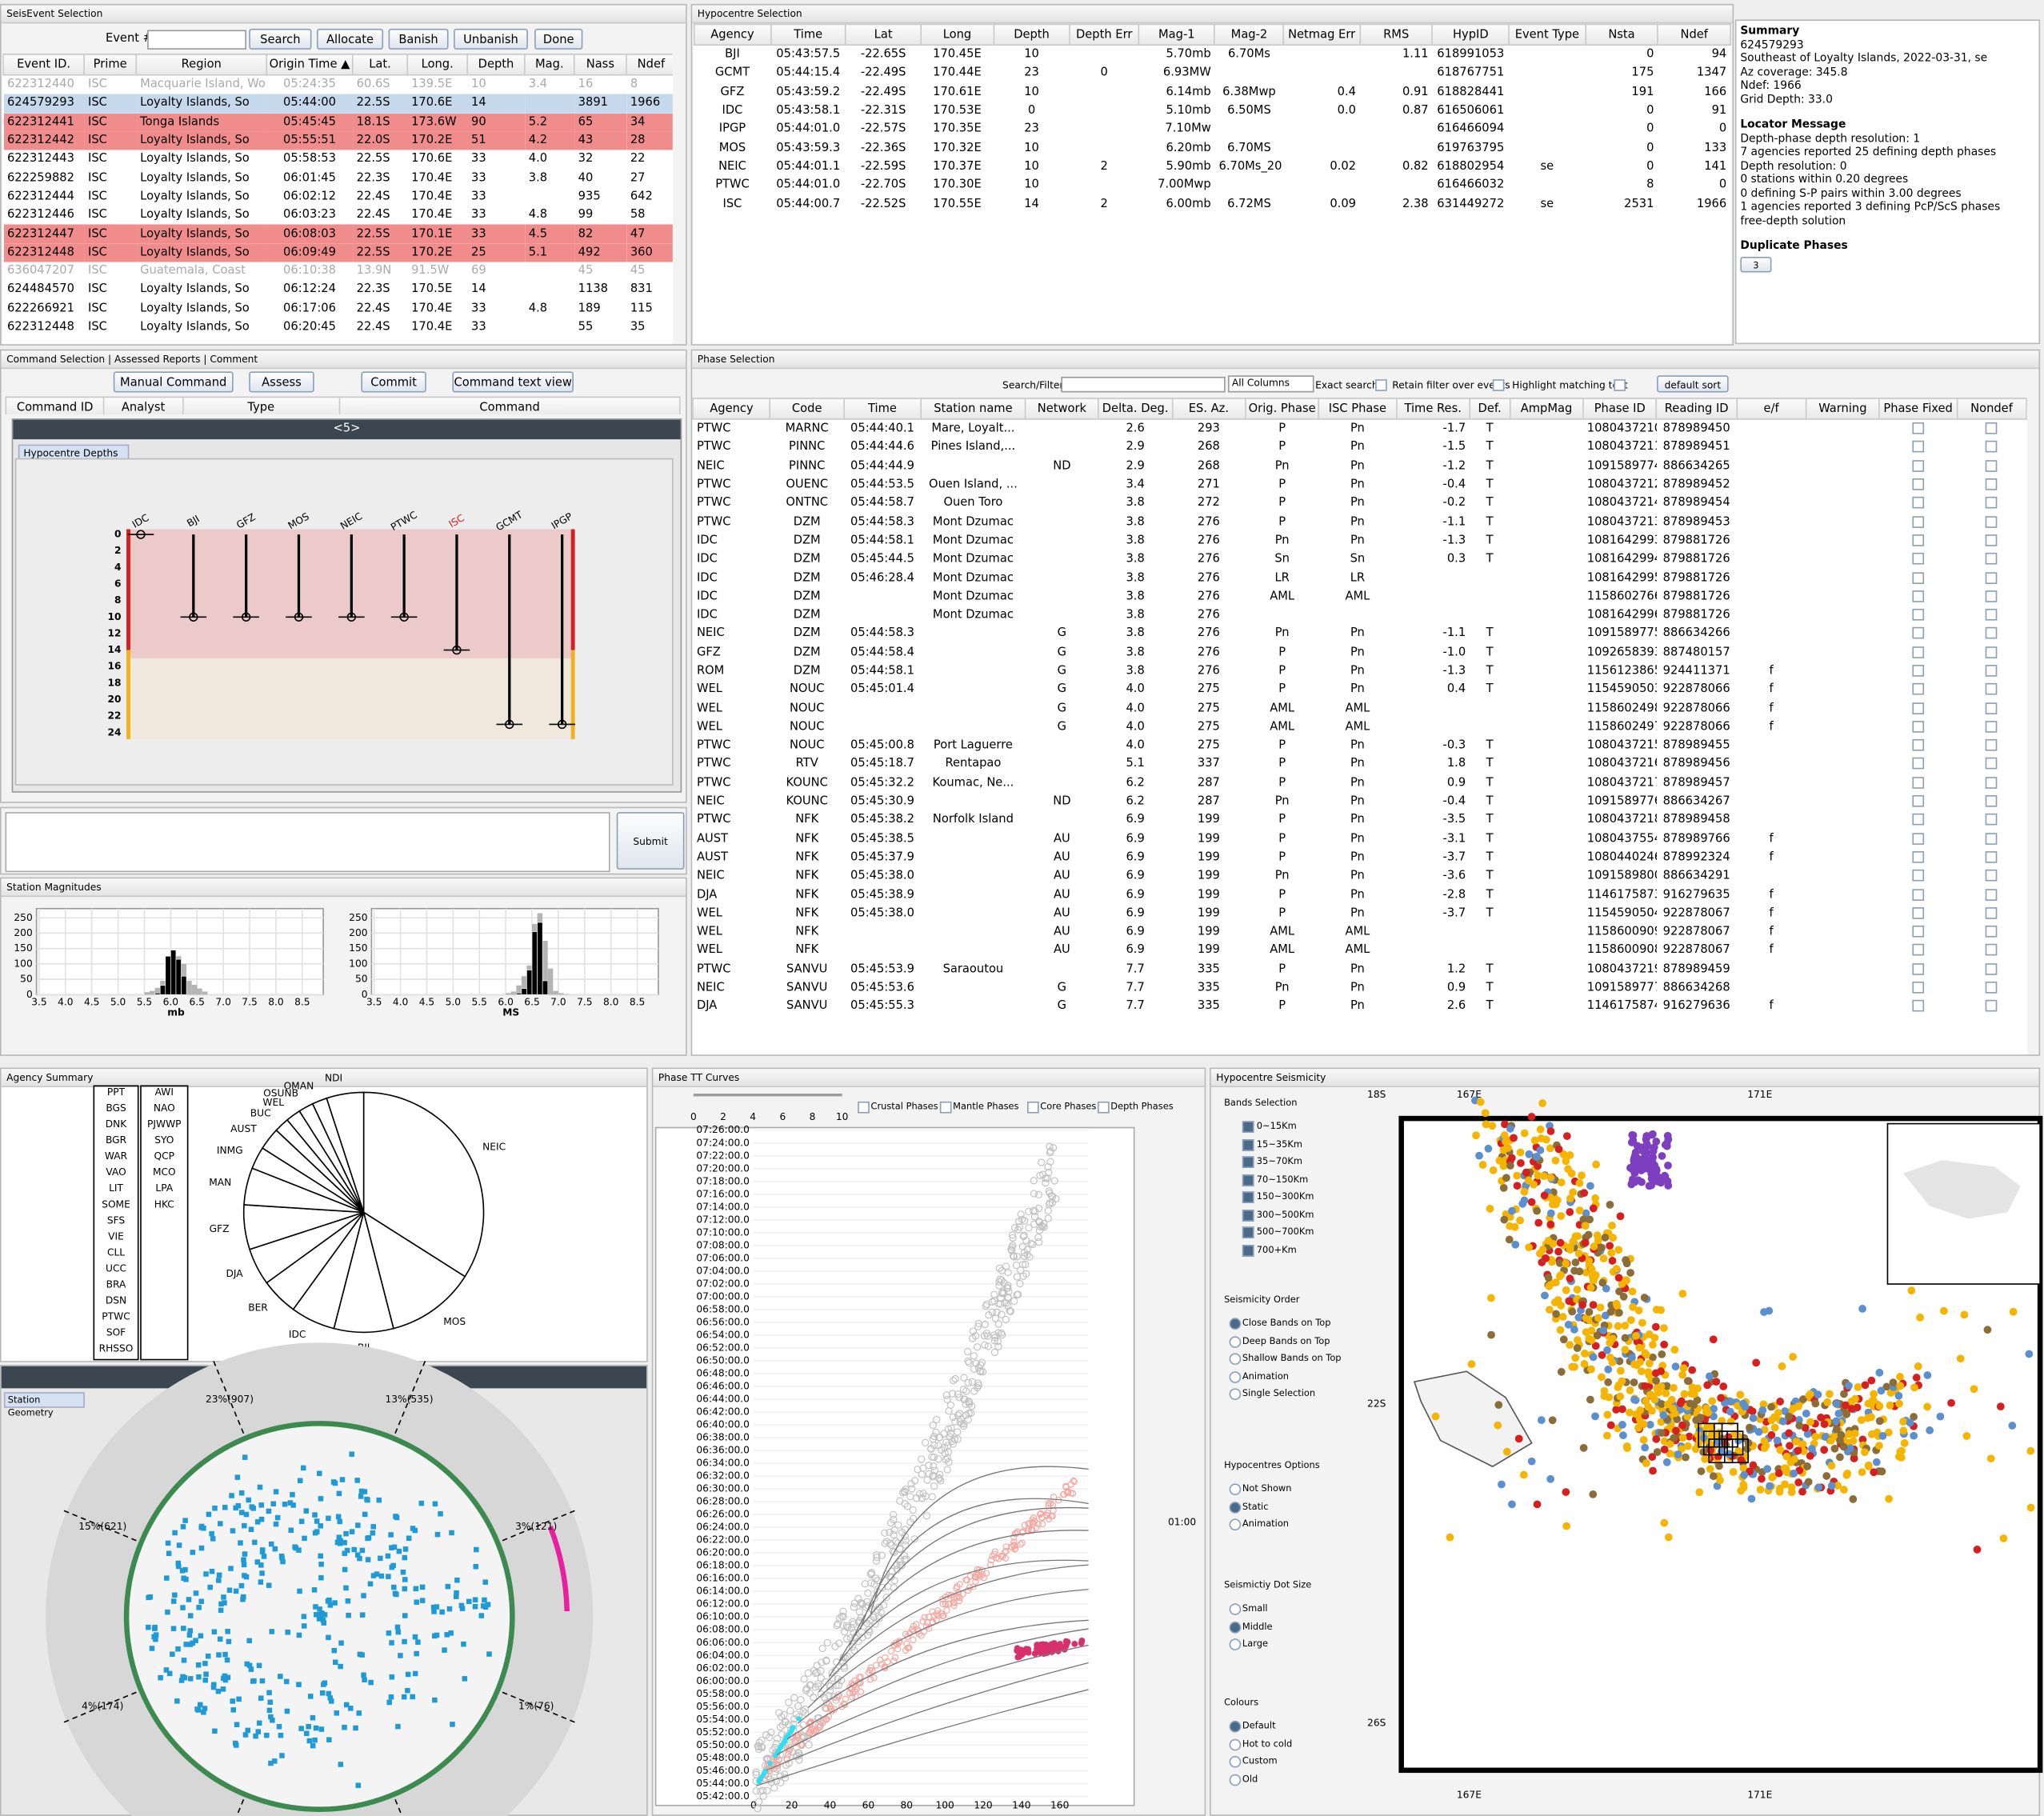  Describe the element at coordinates (1031, 34) in the screenshot. I see `column-header: Depth` at that location.